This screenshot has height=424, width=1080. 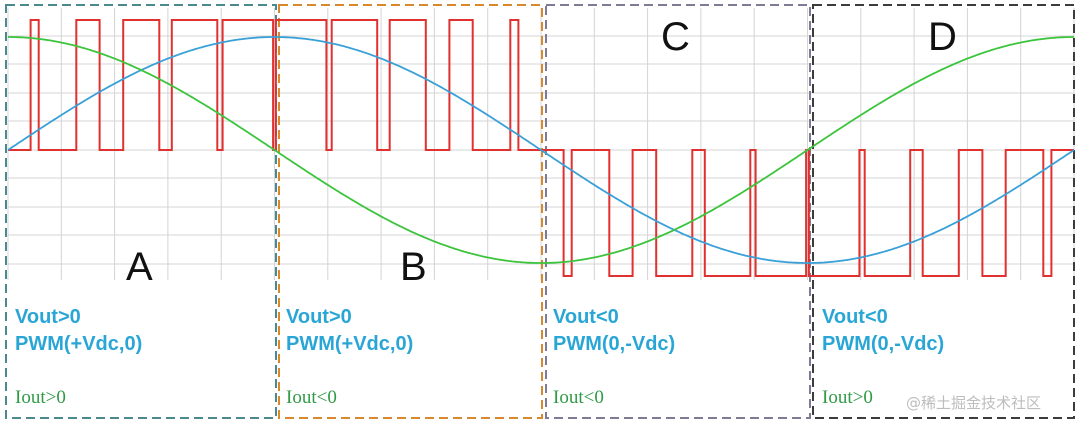 What do you see at coordinates (855, 317) in the screenshot?
I see `region-d-vout: Vout<0` at bounding box center [855, 317].